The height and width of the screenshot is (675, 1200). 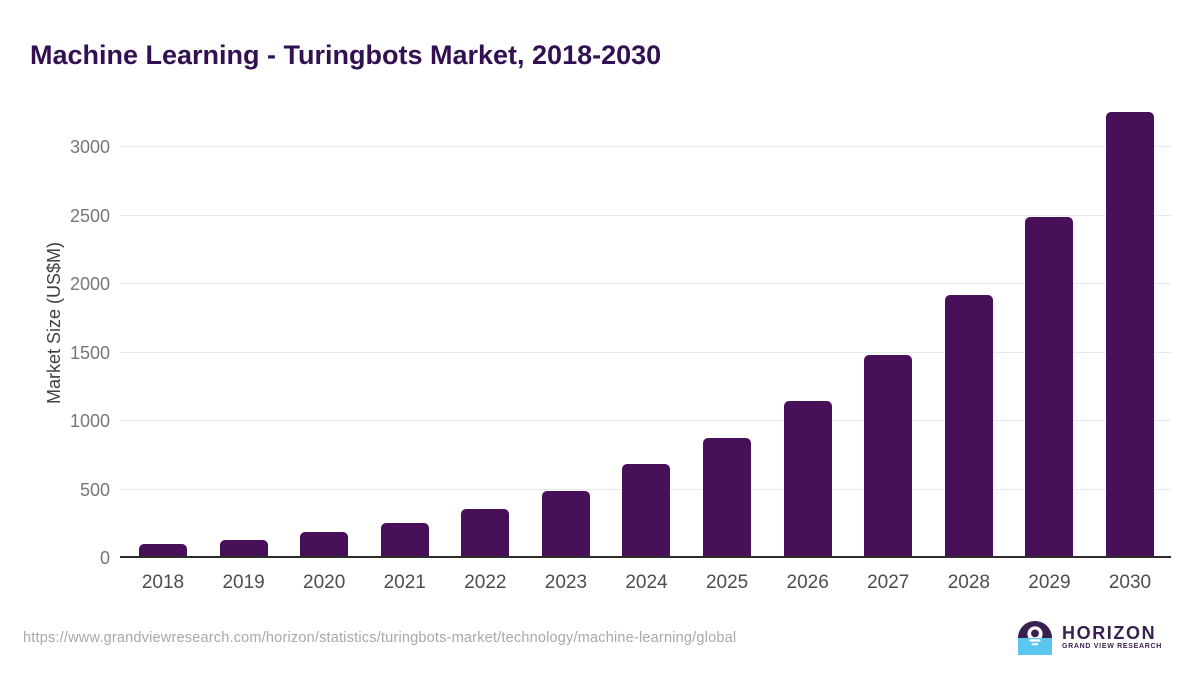 What do you see at coordinates (1049, 582) in the screenshot?
I see `x-tick-label-2029: 2029` at bounding box center [1049, 582].